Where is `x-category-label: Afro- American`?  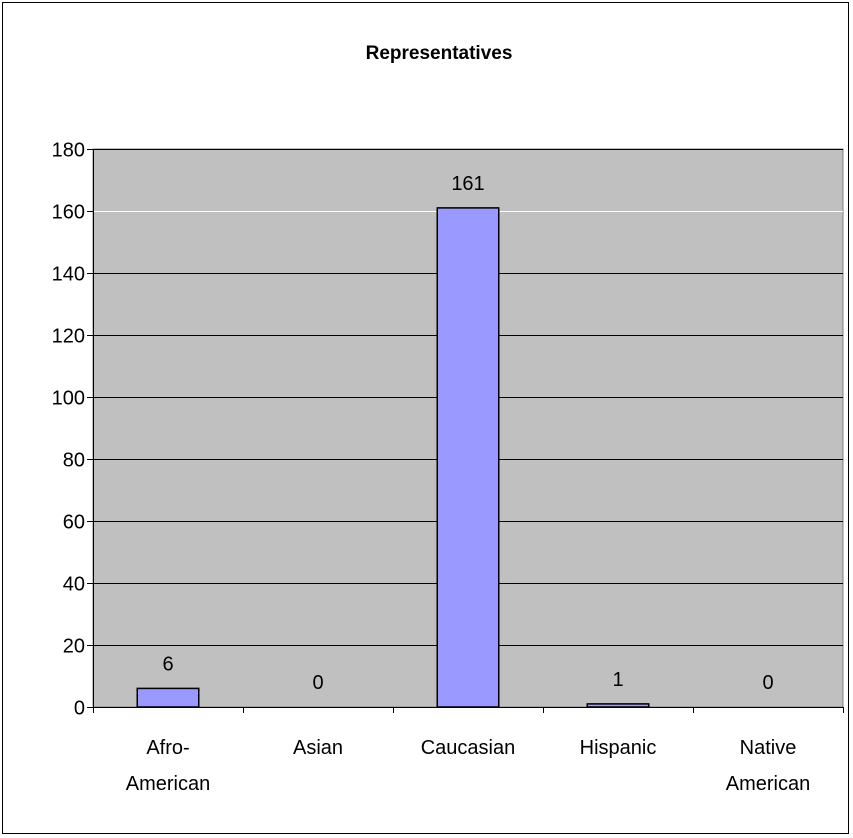 x-category-label: Afro- American is located at coordinates (168, 766).